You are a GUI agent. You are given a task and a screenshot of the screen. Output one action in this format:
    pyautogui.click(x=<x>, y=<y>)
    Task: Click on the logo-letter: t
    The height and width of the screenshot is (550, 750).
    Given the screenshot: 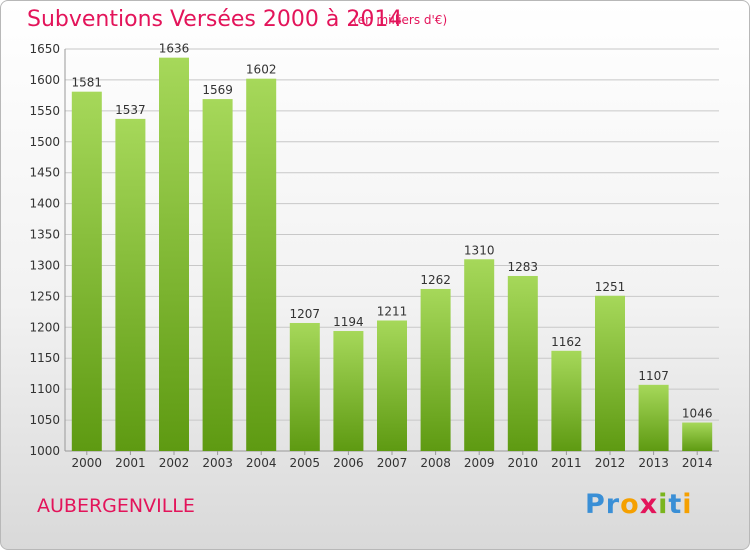 What is the action you would take?
    pyautogui.click(x=675, y=504)
    